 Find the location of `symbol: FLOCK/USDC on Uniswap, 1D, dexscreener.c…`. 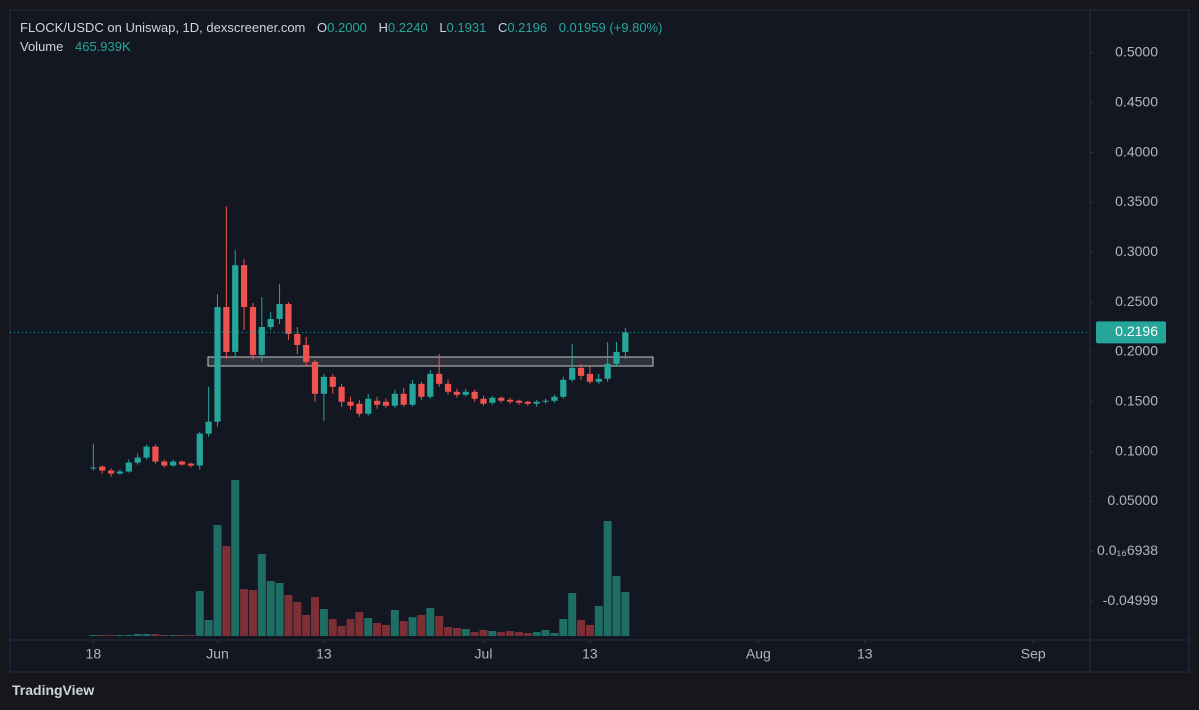

symbol: FLOCK/USDC on Uniswap, 1D, dexscreener.c… is located at coordinates (163, 27).